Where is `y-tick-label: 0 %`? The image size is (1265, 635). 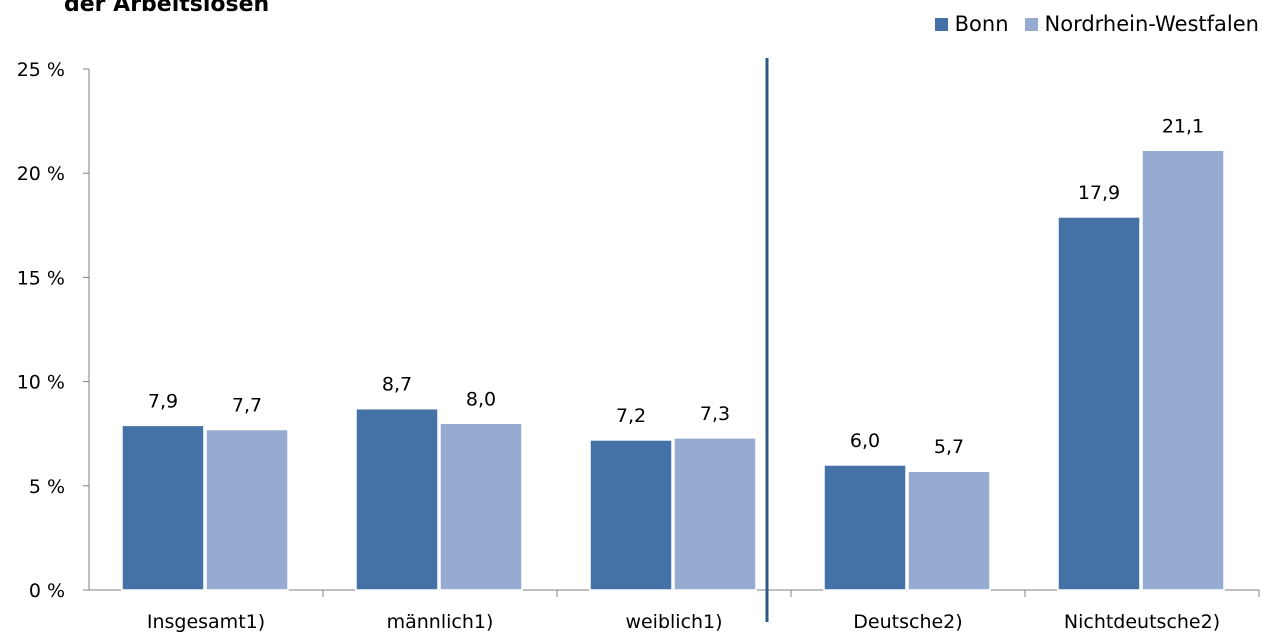 y-tick-label: 0 % is located at coordinates (47, 591).